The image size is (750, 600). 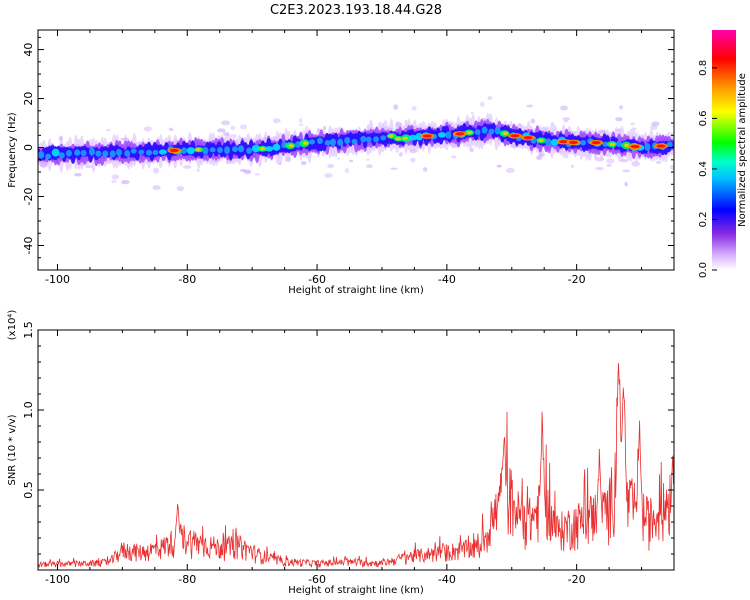 I want to click on x-tick-label: -60, so click(x=317, y=279).